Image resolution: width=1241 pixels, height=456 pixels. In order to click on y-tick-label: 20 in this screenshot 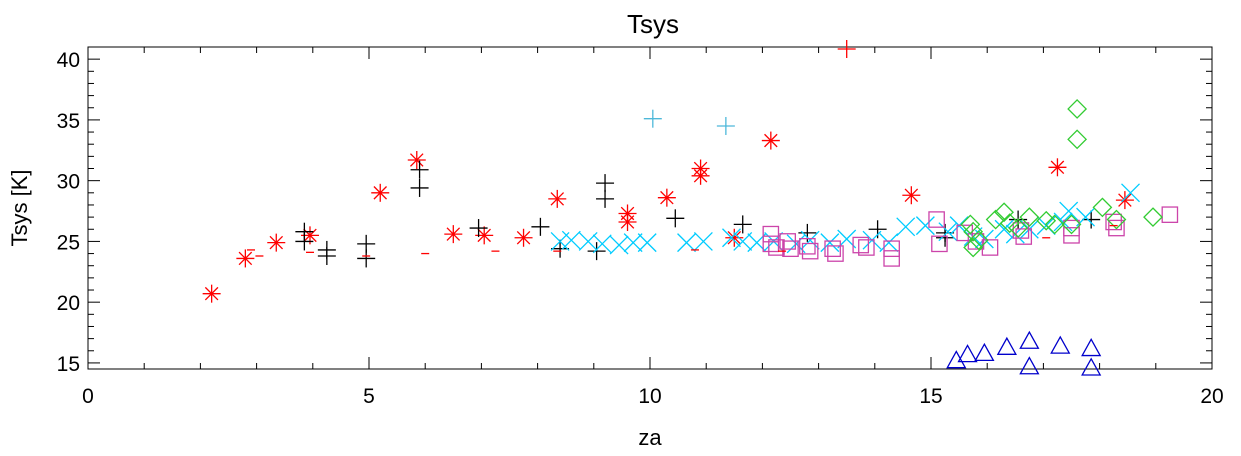, I will do `click(68, 303)`.